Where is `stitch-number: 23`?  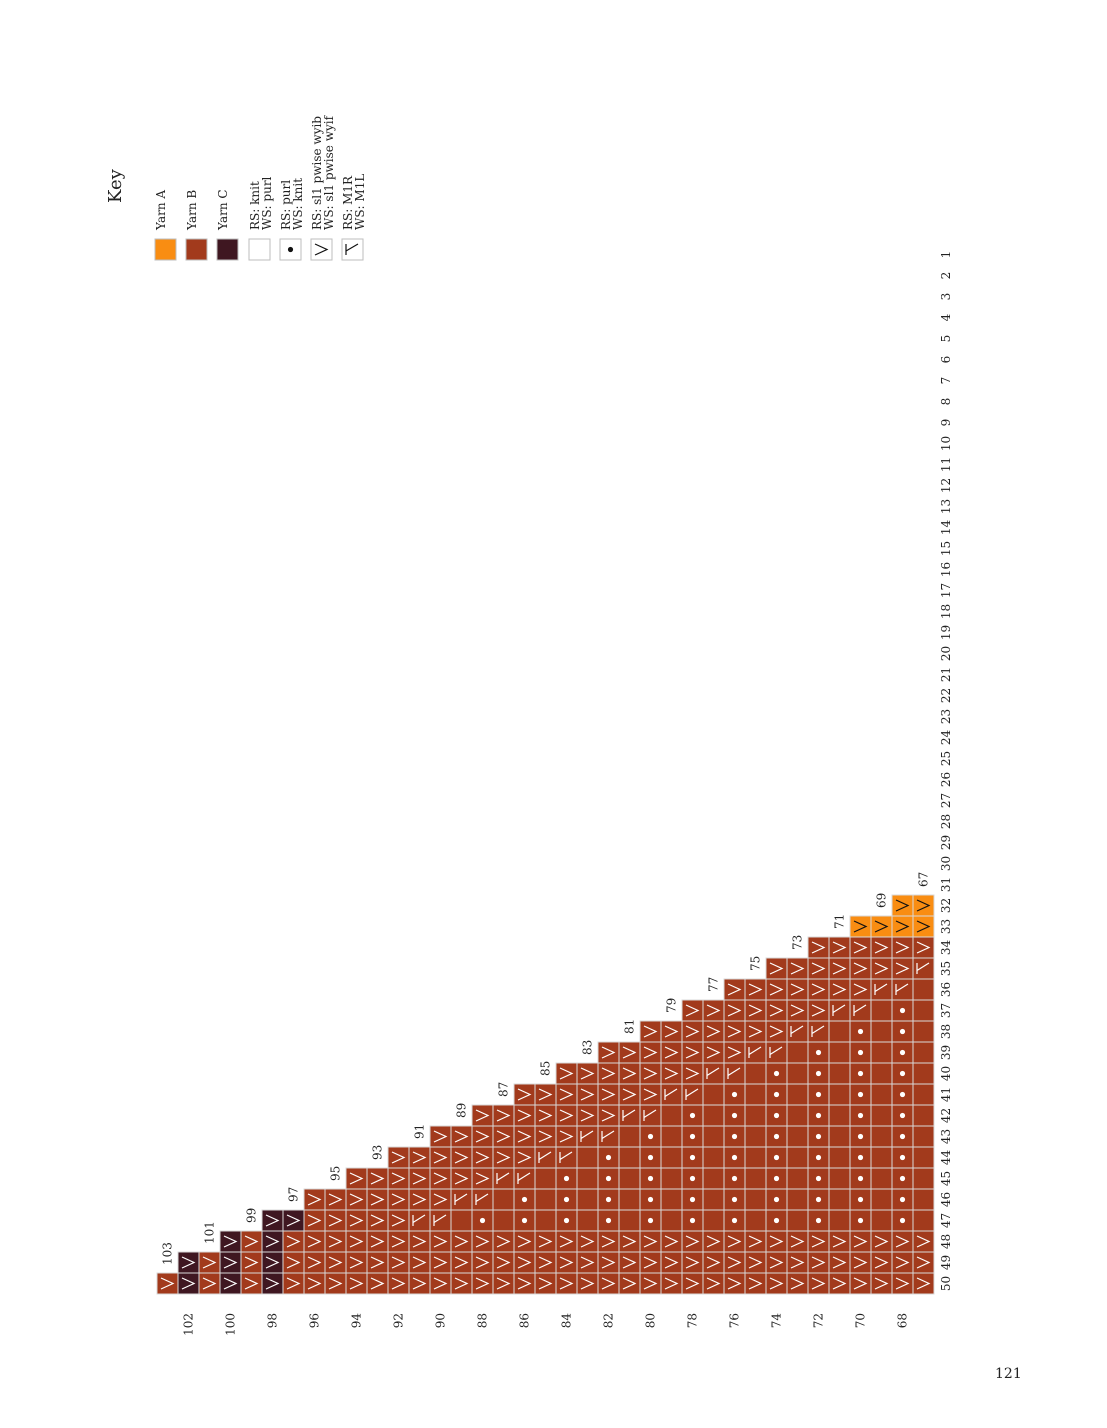 stitch-number: 23 is located at coordinates (946, 716).